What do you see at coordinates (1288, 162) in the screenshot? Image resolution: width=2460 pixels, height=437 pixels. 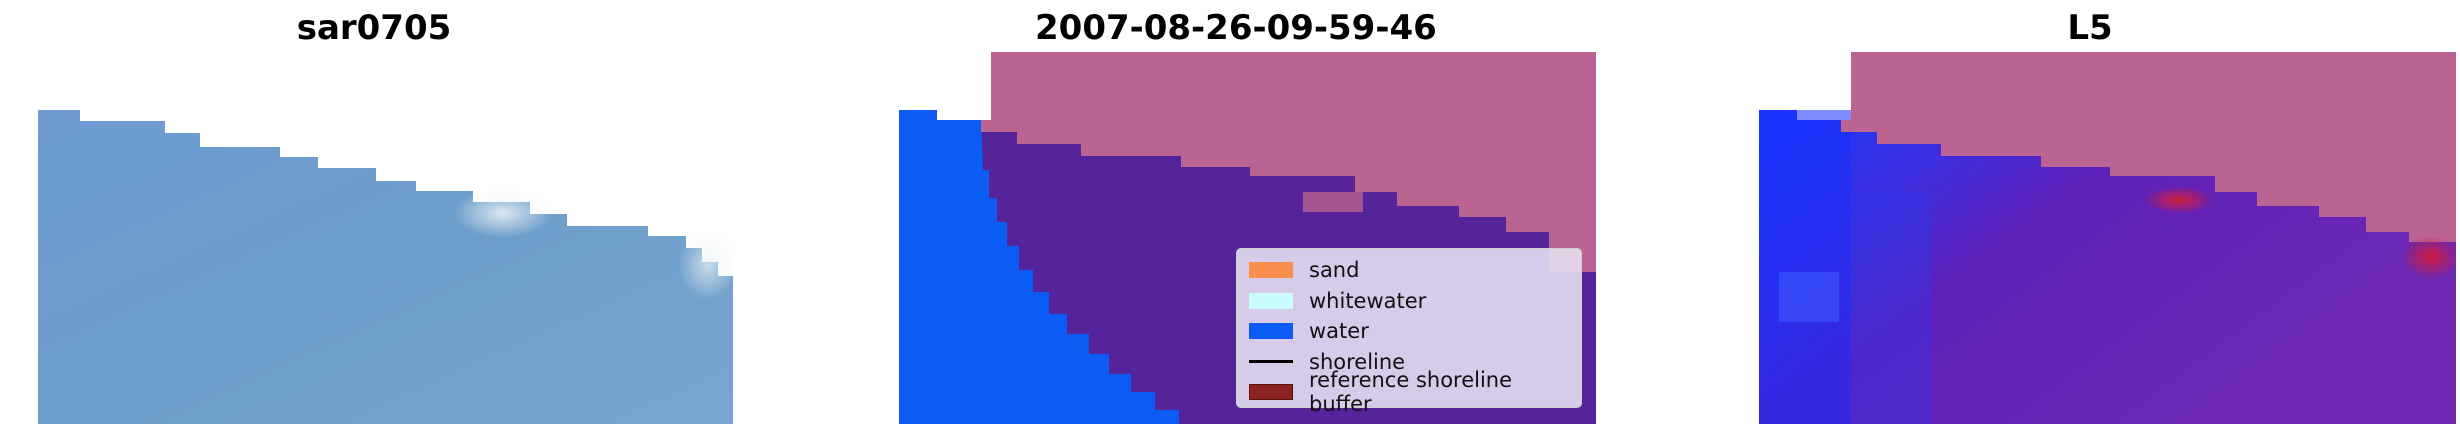 I see `buffer-overlay-area` at bounding box center [1288, 162].